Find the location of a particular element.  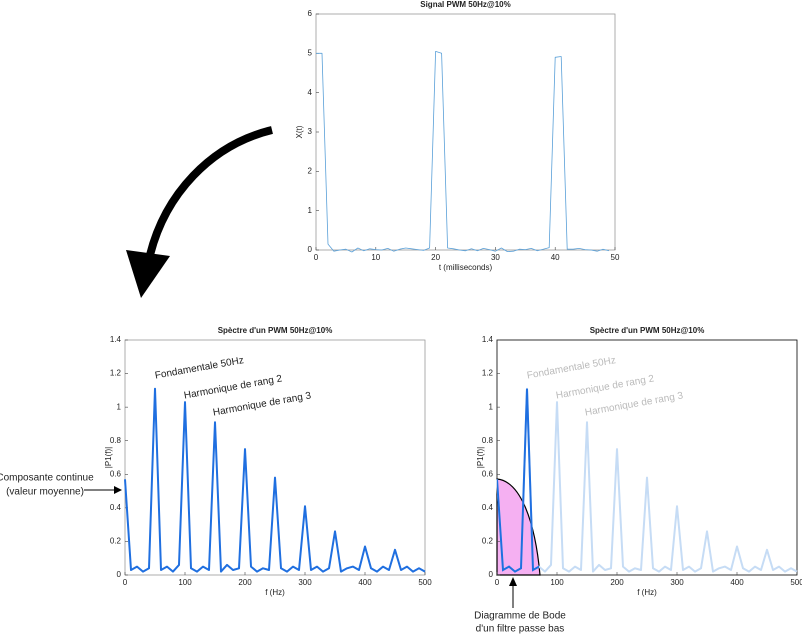

dc-note: (valeur moyenne) is located at coordinates (45, 492).